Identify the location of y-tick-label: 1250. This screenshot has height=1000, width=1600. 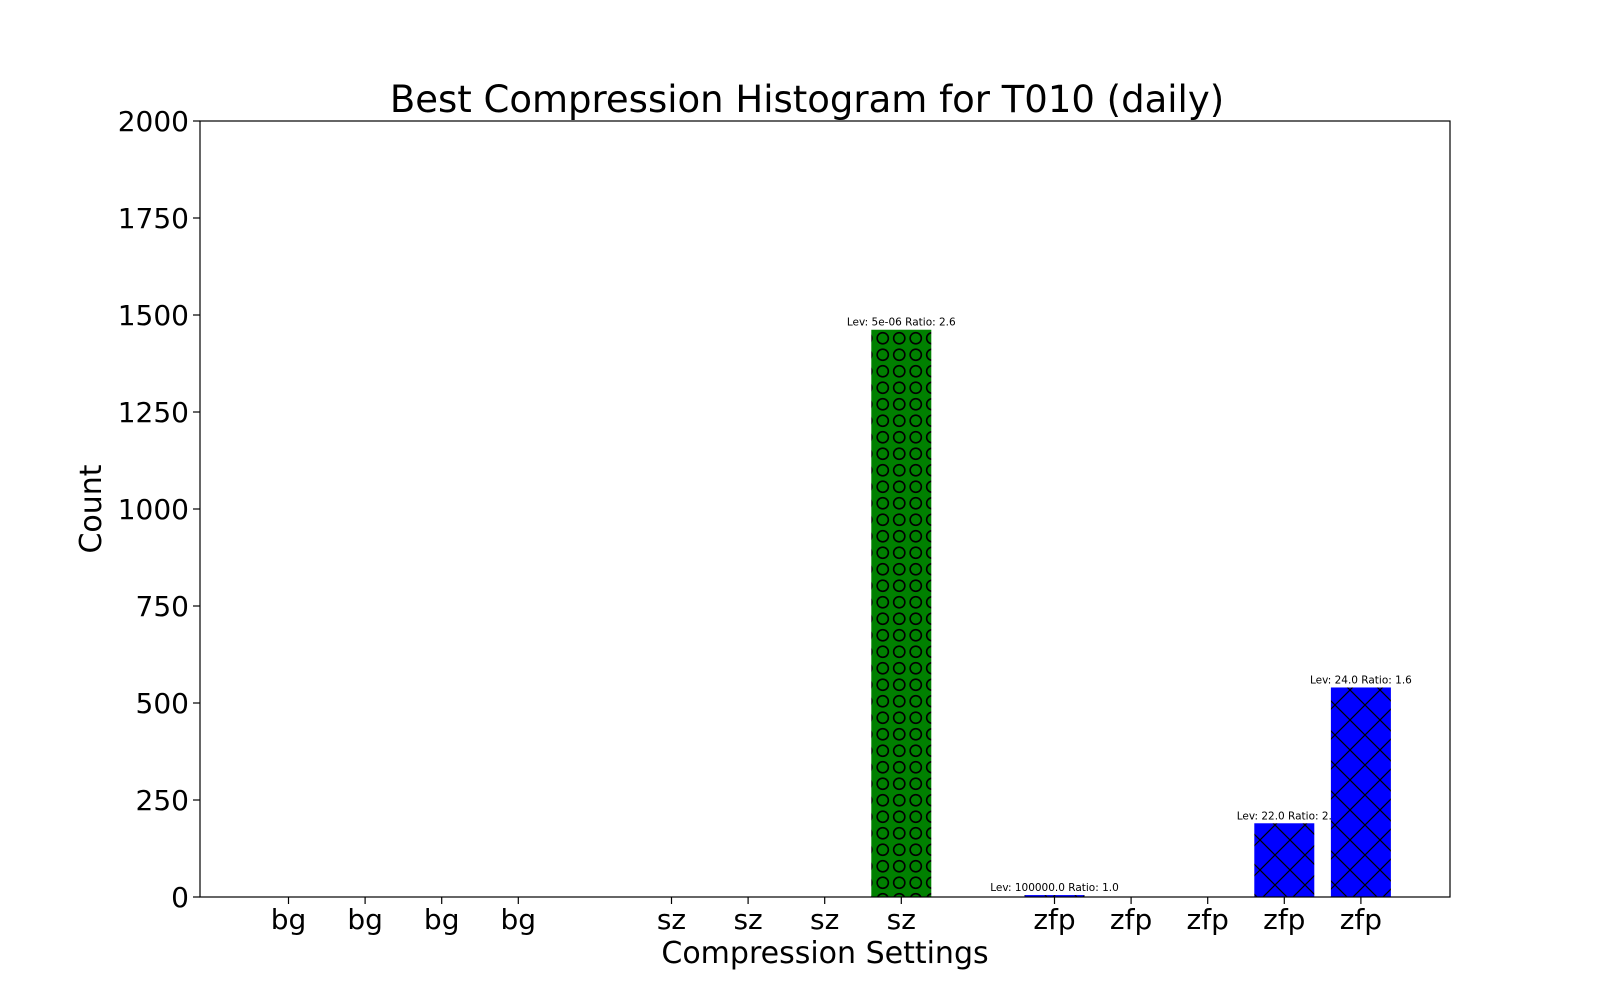
(153, 412).